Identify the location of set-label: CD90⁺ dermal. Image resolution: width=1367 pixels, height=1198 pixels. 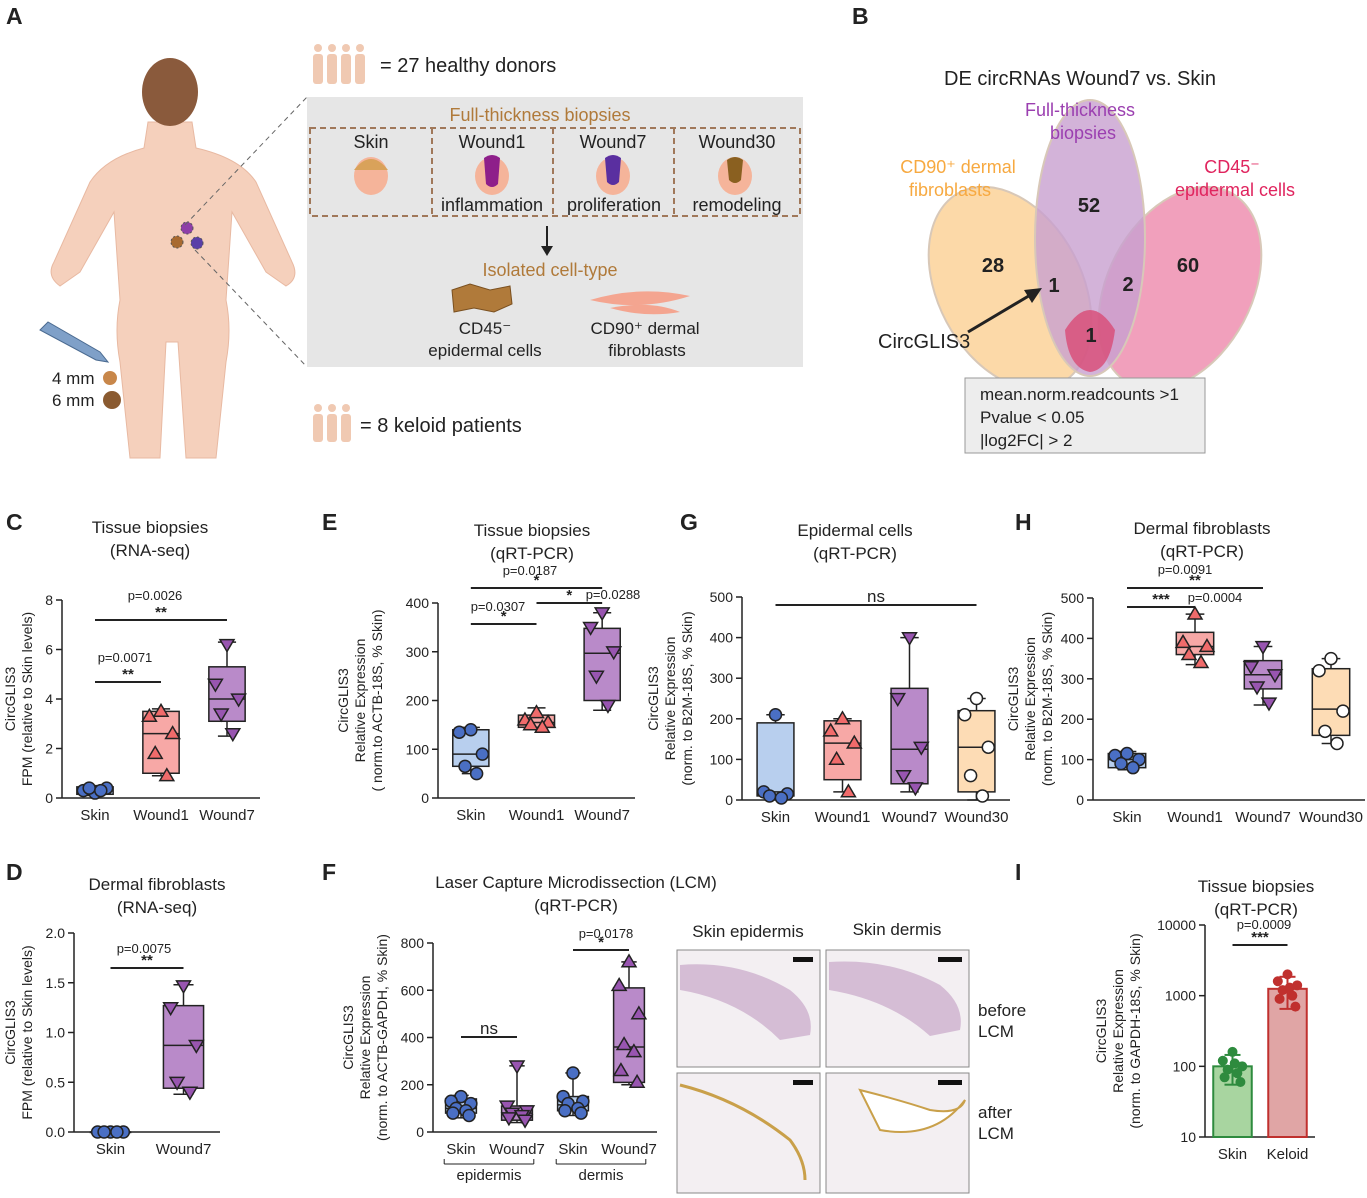
(958, 167).